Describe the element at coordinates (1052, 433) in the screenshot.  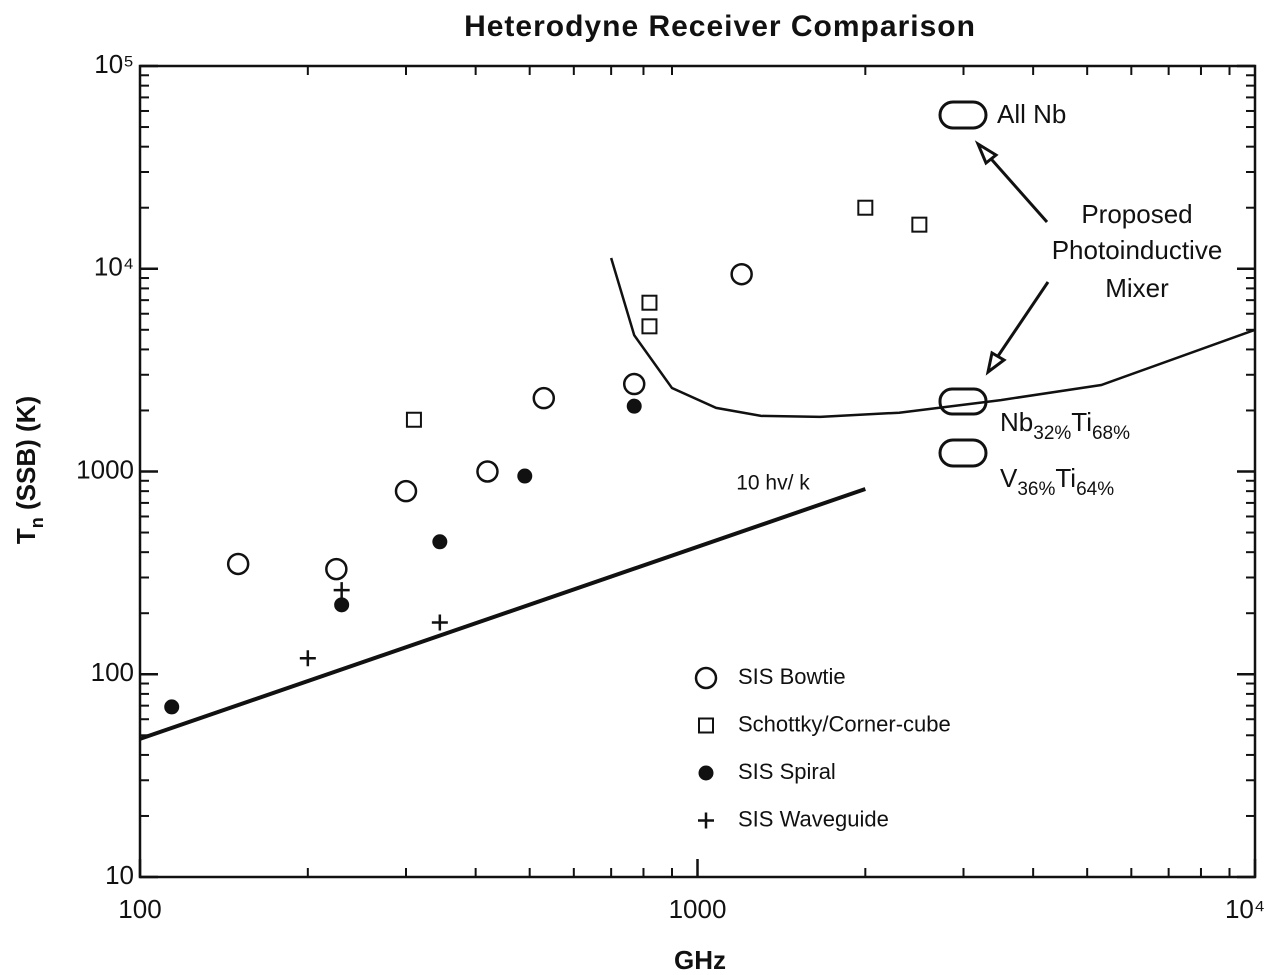
I see `alloy-label-part: 32%` at that location.